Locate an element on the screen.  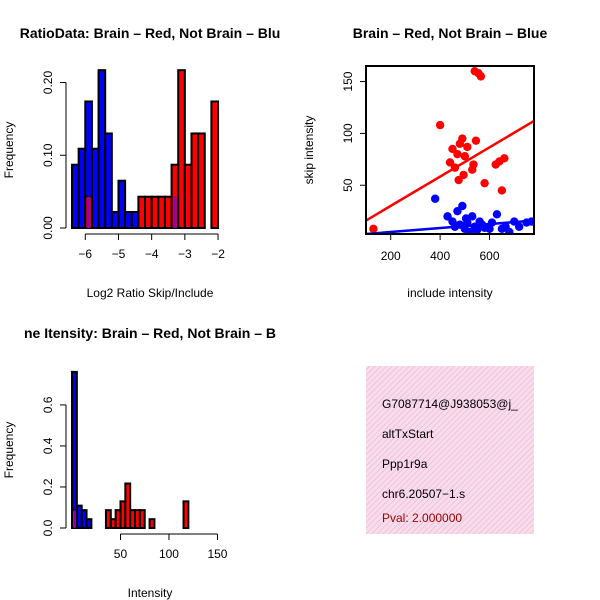
scatter-blue-fit-line is located at coordinates (450, 226).